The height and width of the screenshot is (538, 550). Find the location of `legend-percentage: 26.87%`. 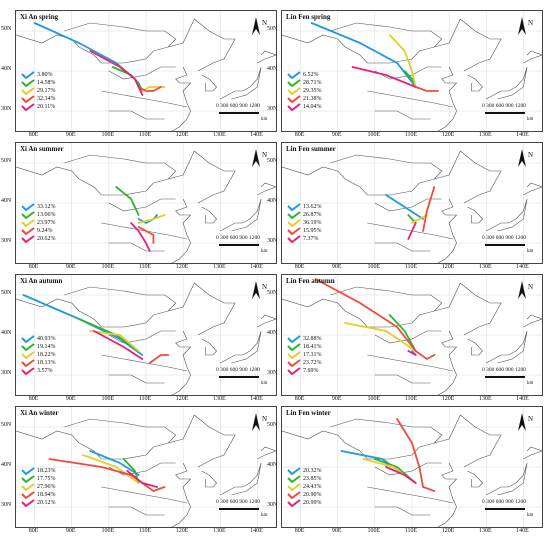

legend-percentage: 26.87% is located at coordinates (312, 215).